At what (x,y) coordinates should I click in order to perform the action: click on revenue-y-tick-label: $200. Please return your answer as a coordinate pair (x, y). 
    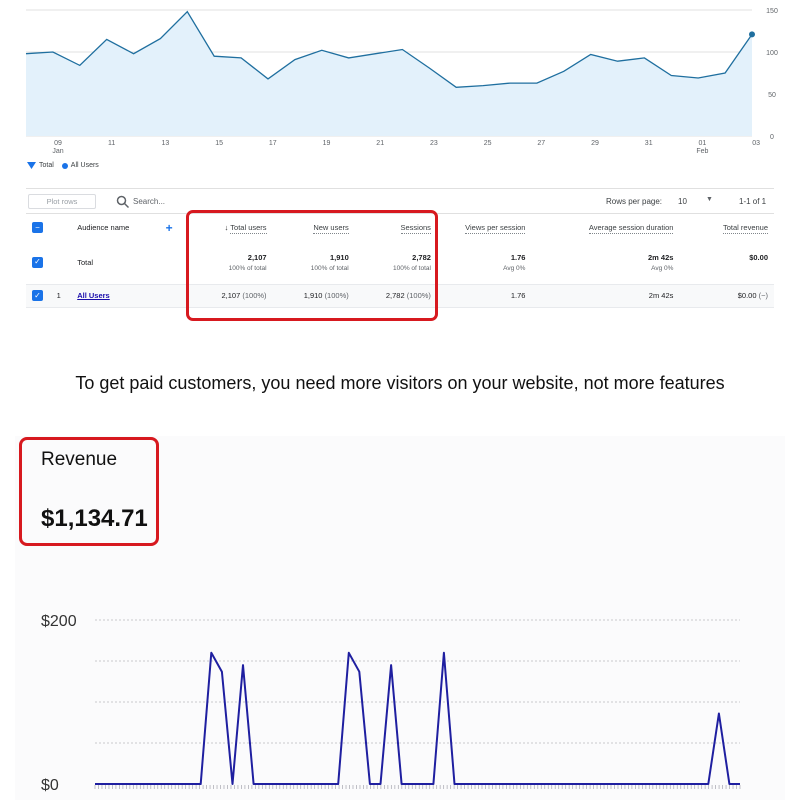
    Looking at the image, I should click on (59, 621).